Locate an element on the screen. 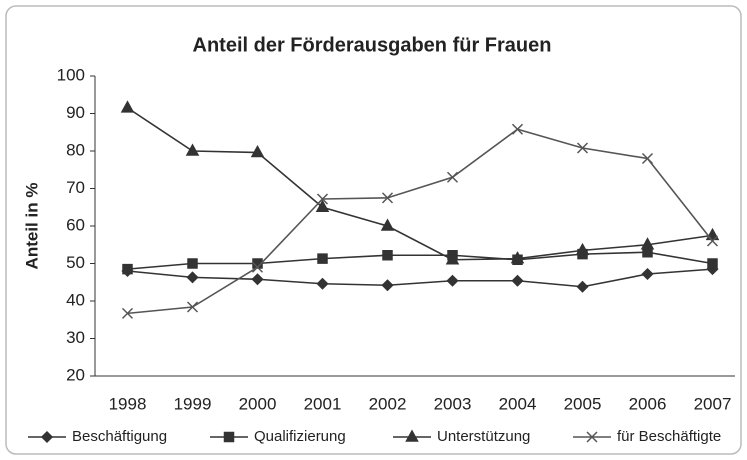 The height and width of the screenshot is (460, 747). x-tick-label: 2000 is located at coordinates (258, 403).